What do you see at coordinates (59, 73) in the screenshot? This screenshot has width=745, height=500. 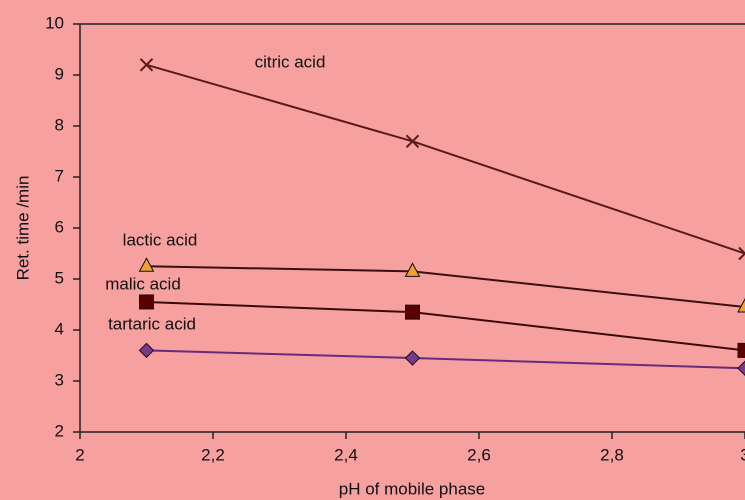 I see `y-tick-label: 9` at bounding box center [59, 73].